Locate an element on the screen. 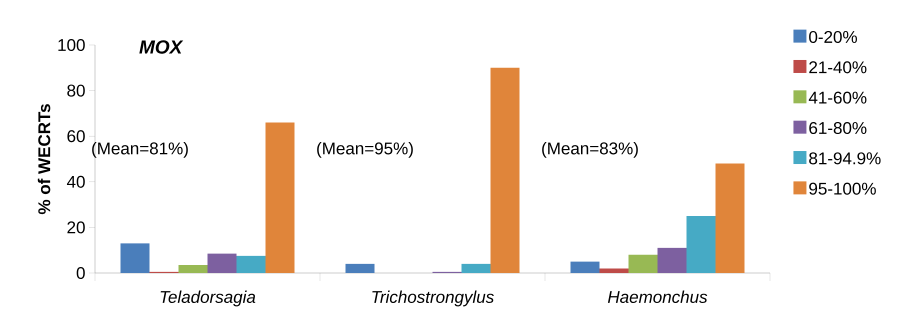 This screenshot has width=900, height=331. y-tick-label: 40 is located at coordinates (75, 182).